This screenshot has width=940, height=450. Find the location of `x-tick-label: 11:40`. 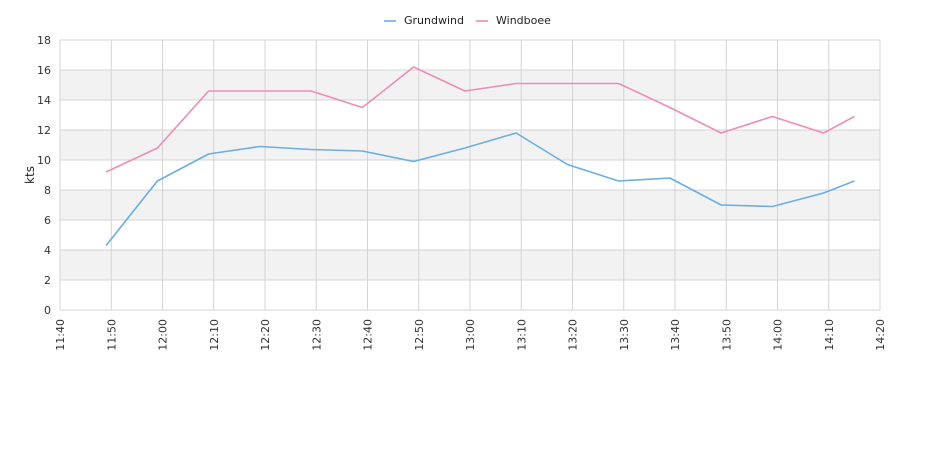

x-tick-label: 11:40 is located at coordinates (60, 335).